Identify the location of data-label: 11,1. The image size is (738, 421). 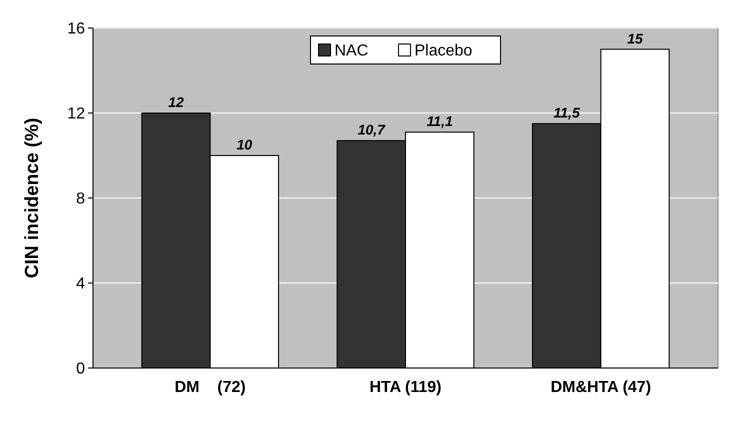
(439, 121).